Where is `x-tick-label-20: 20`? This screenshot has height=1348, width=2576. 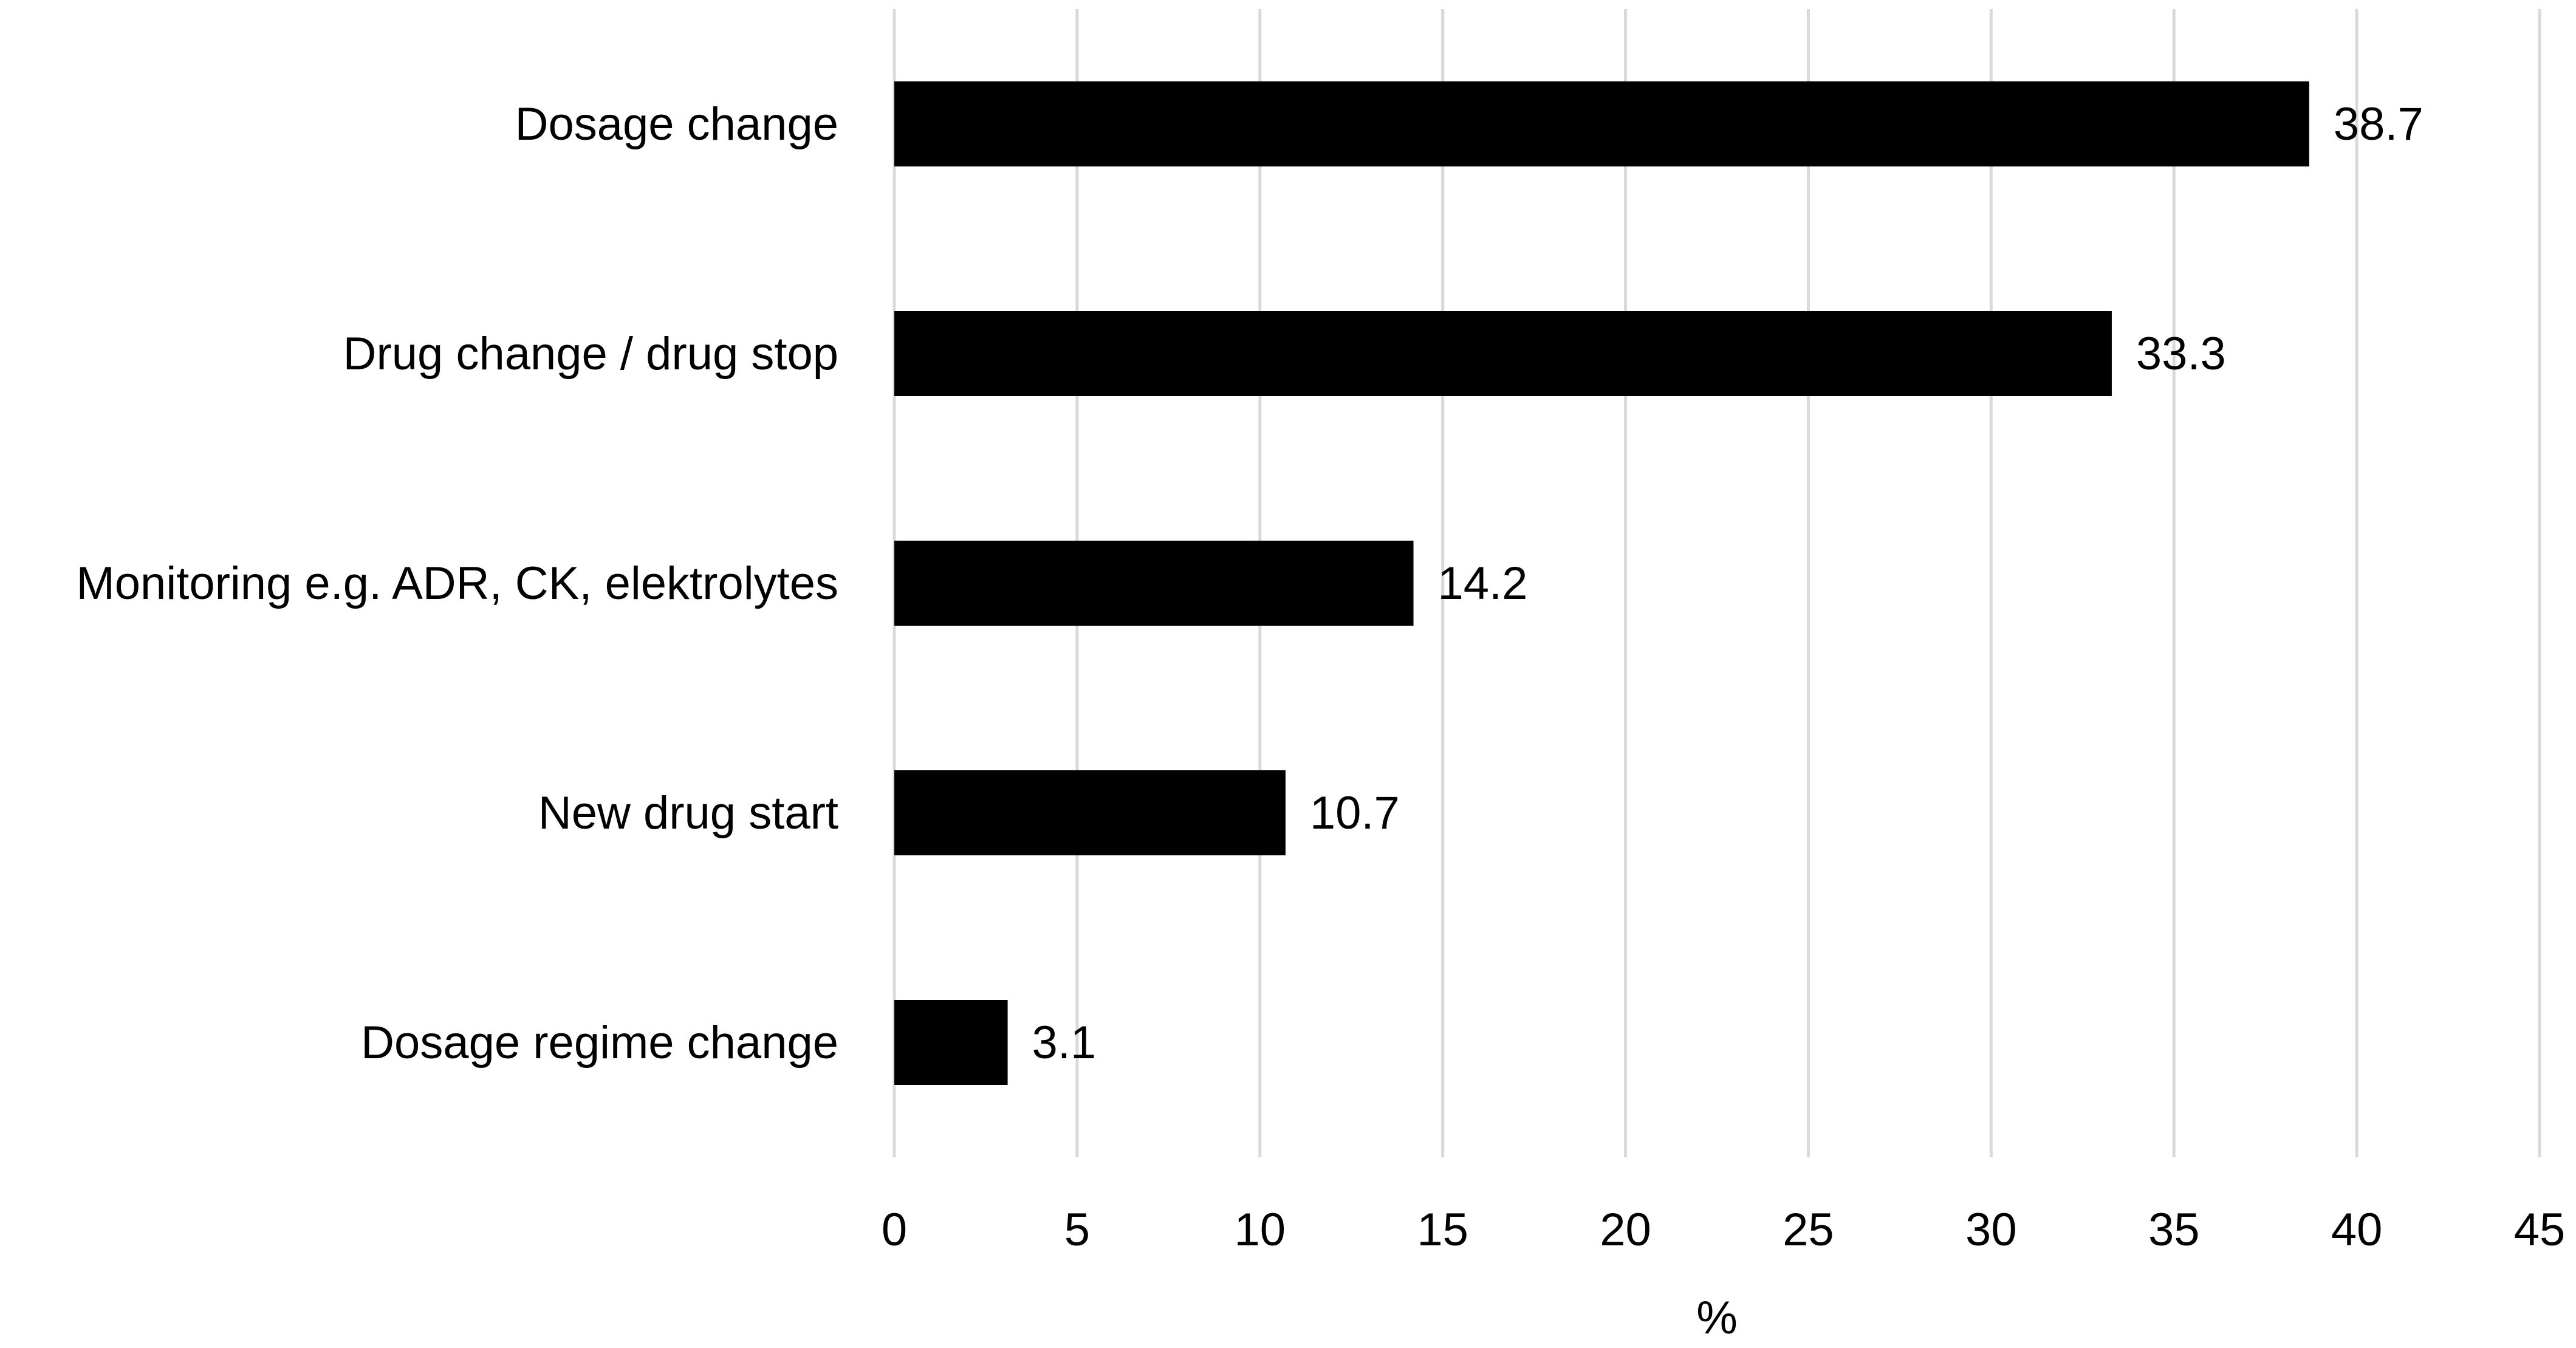
x-tick-label-20: 20 is located at coordinates (1626, 1230).